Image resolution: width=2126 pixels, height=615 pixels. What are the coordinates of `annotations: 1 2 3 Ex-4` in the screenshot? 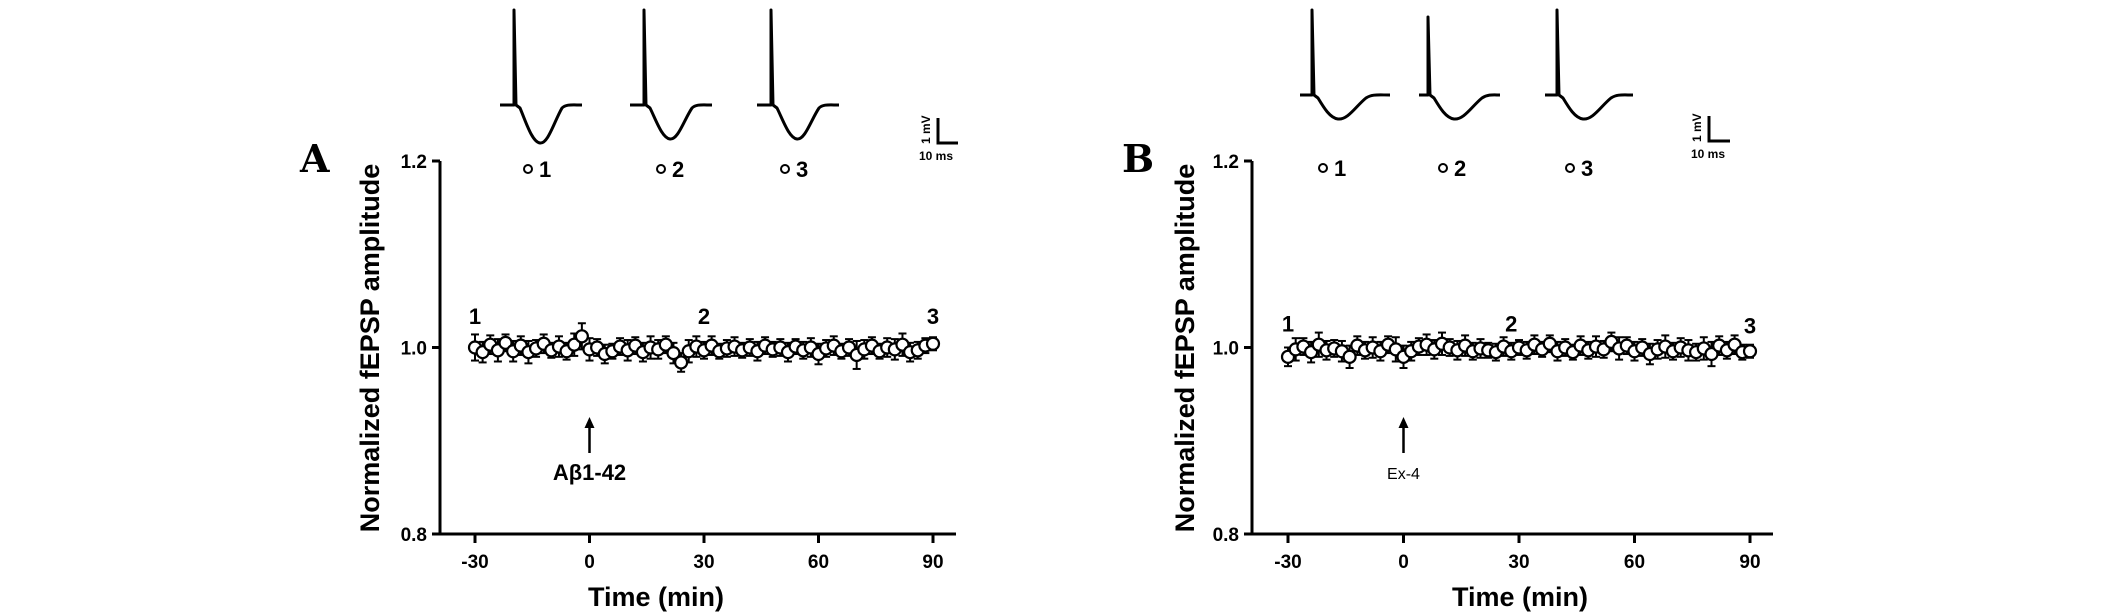 It's located at (1519, 397).